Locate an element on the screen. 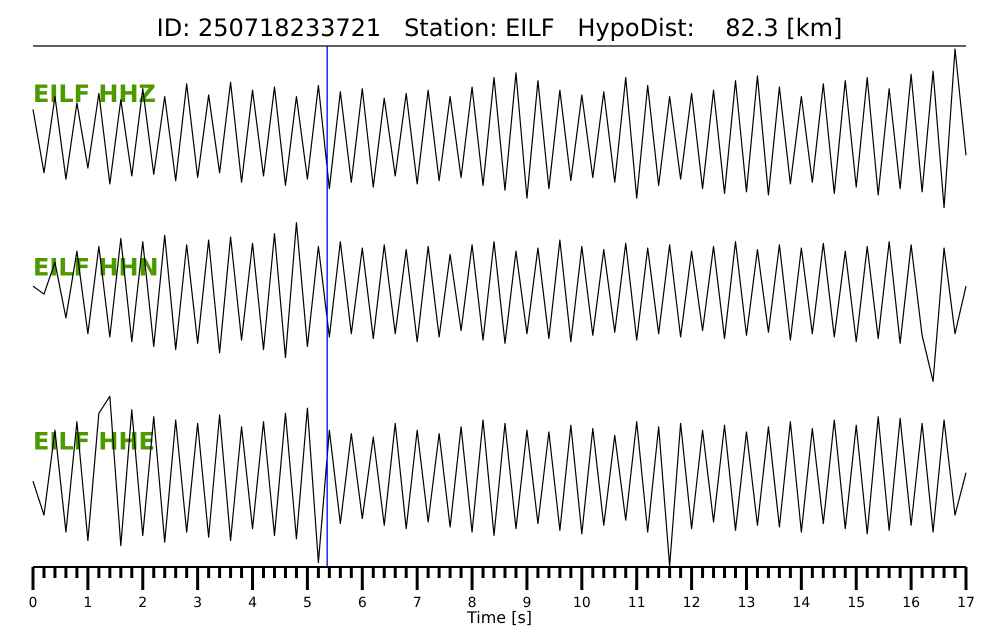 The image size is (1000, 640). x-tick-label: 15 is located at coordinates (856, 603).